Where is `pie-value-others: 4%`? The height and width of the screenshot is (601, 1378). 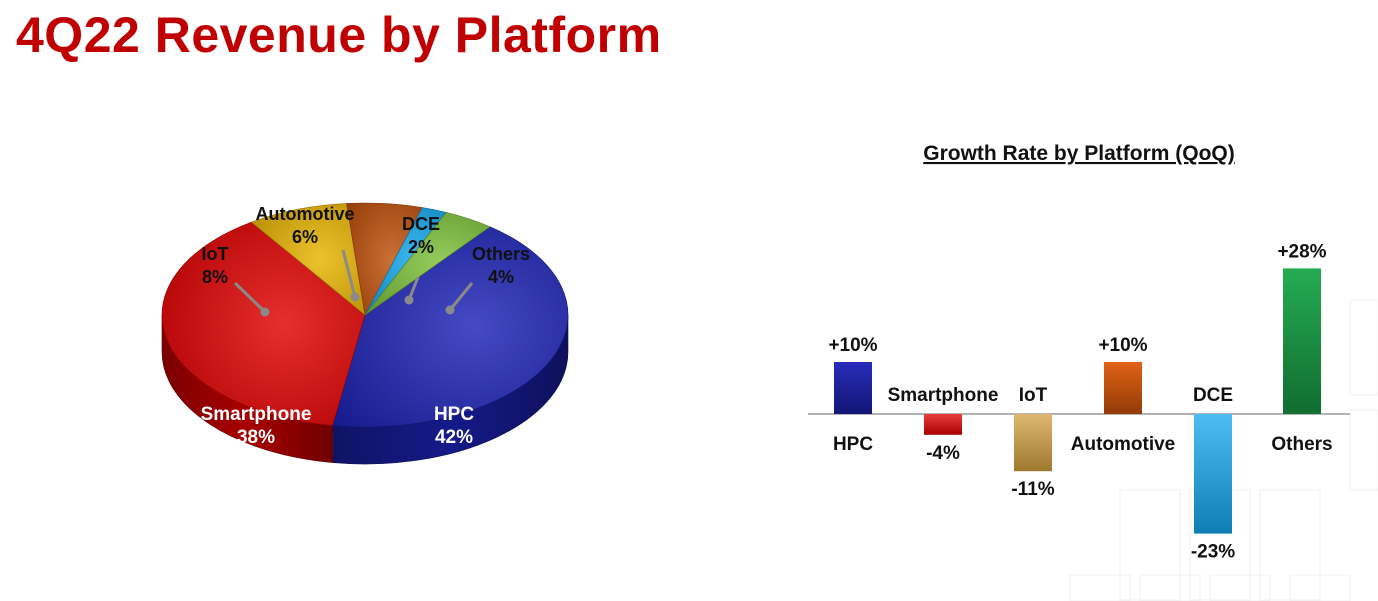 pie-value-others: 4% is located at coordinates (501, 277).